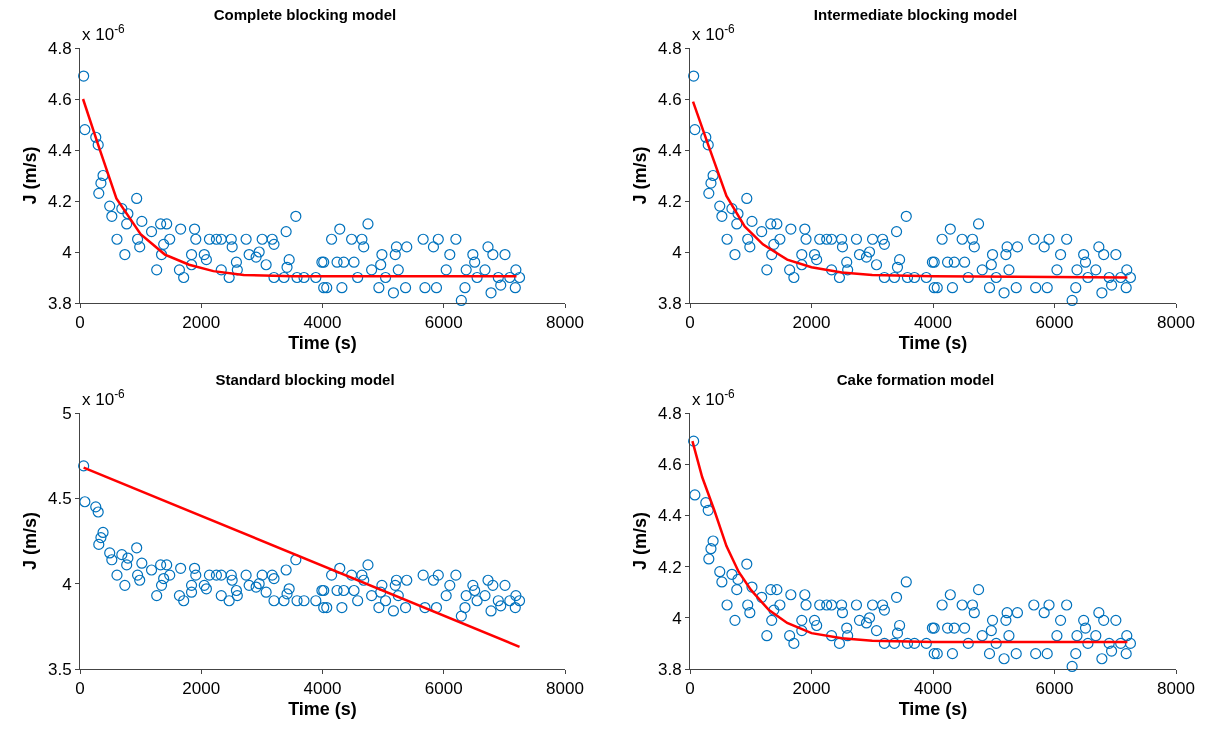  I want to click on chart-title: Complete blocking model, so click(305, 14).